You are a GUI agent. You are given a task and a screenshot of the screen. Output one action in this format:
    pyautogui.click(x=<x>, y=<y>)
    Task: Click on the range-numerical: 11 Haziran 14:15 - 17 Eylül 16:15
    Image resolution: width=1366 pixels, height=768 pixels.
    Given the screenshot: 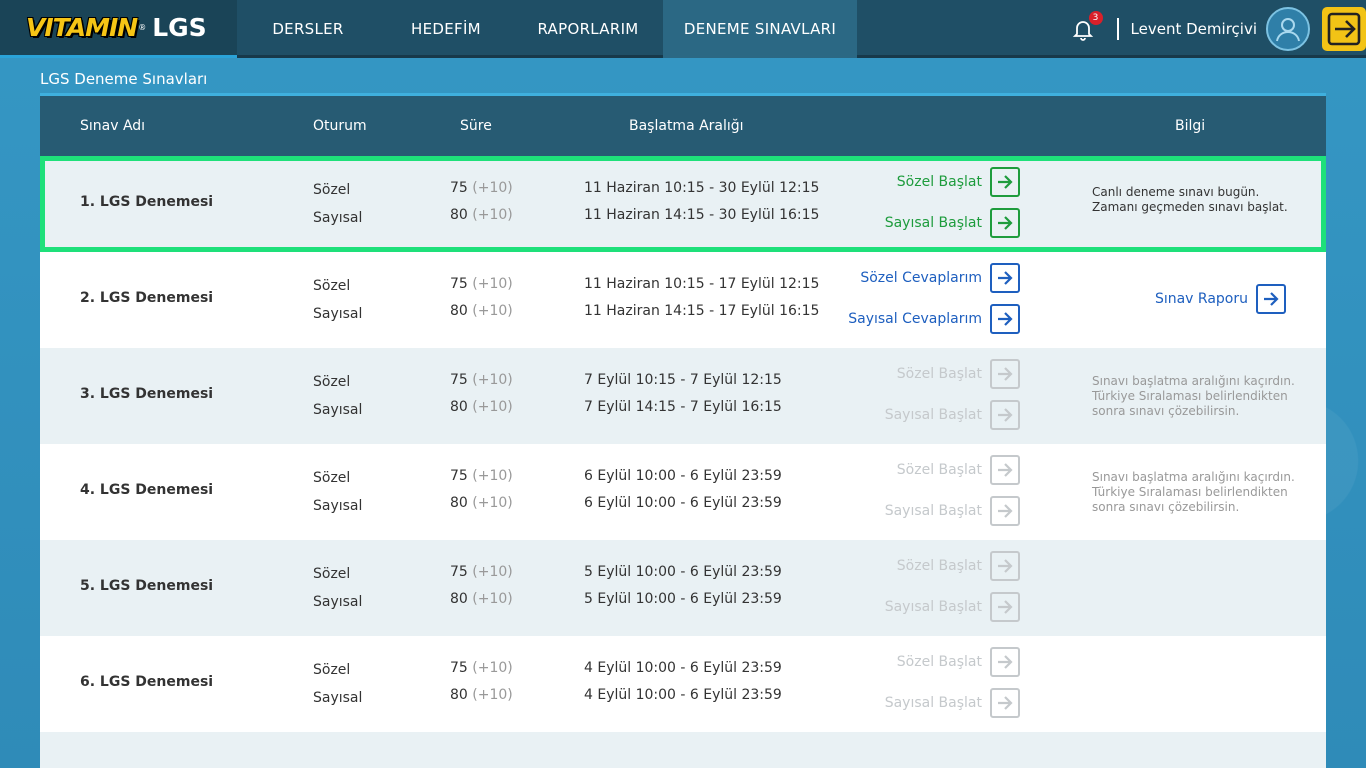 What is the action you would take?
    pyautogui.click(x=702, y=311)
    